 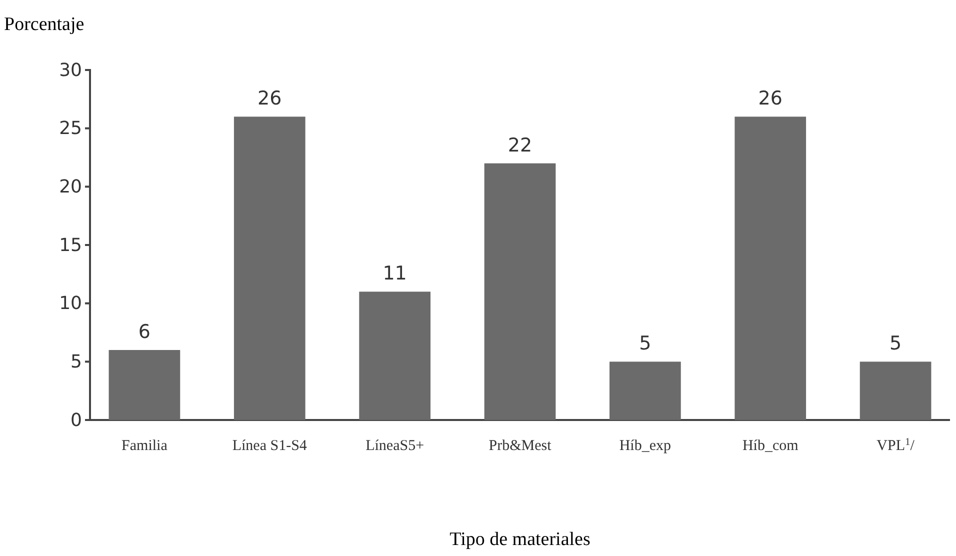 What do you see at coordinates (270, 446) in the screenshot?
I see `x-tick-label: Línea S1-S4` at bounding box center [270, 446].